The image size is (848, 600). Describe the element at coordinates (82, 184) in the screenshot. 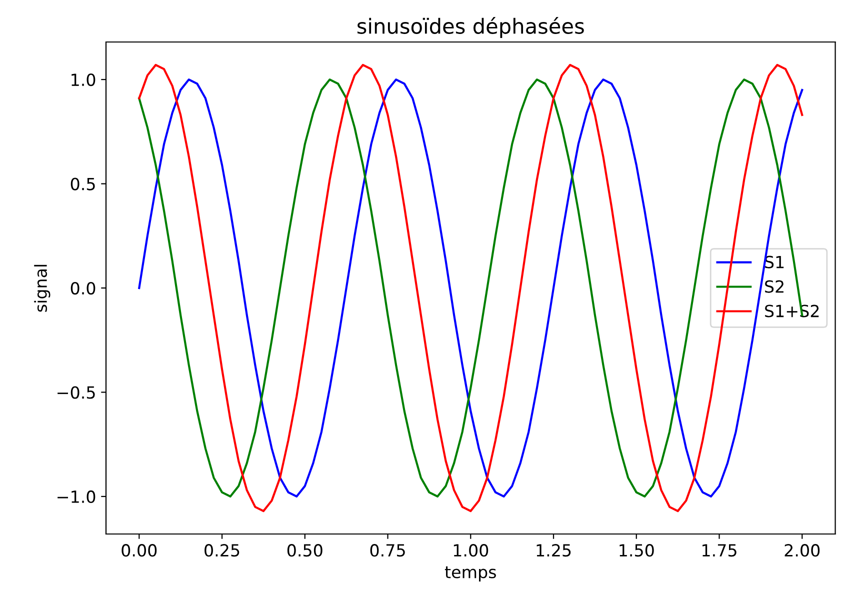

I see `y-tick-label: 0.5` at that location.